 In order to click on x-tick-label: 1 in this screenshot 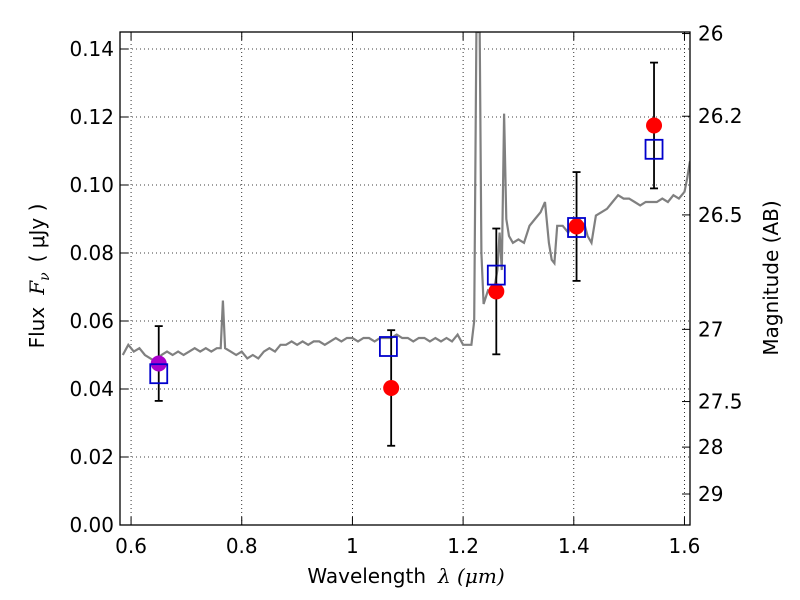, I will do `click(352, 546)`.